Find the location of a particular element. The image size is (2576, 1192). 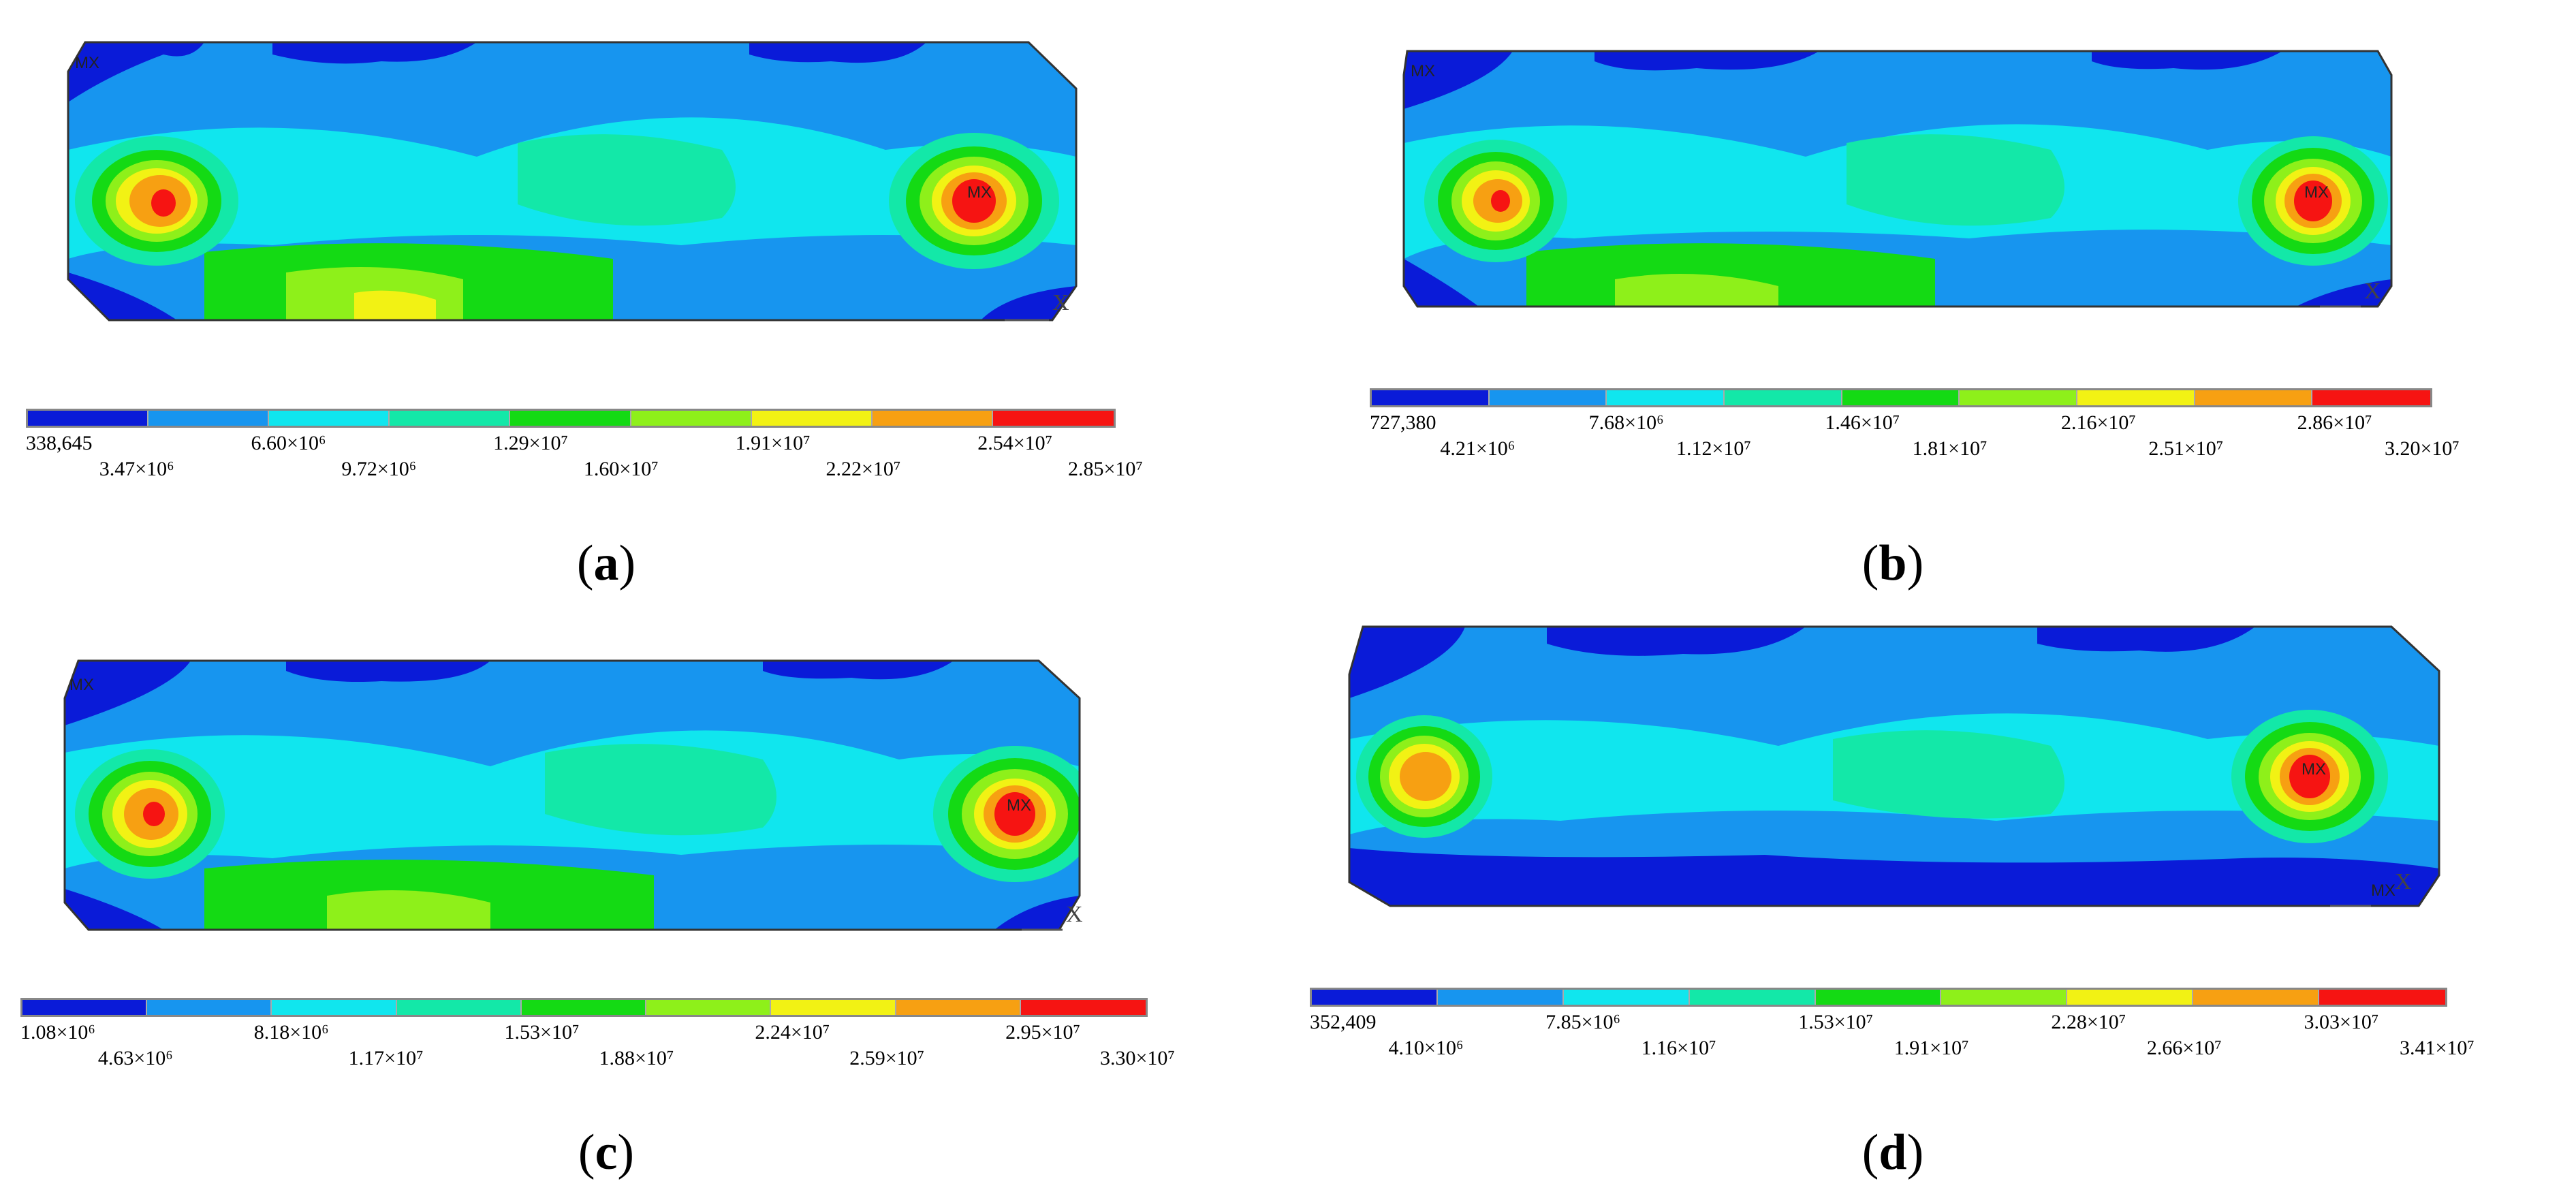

panel-label-b: (b) is located at coordinates (1893, 563).